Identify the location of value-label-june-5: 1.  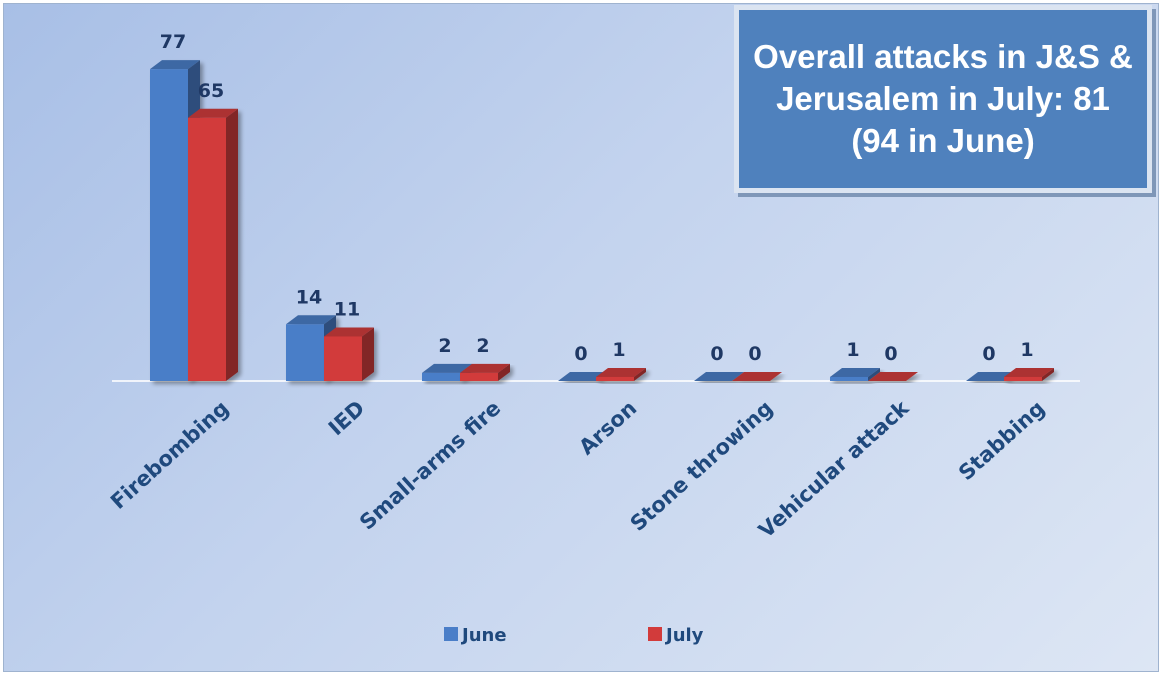
(852, 350).